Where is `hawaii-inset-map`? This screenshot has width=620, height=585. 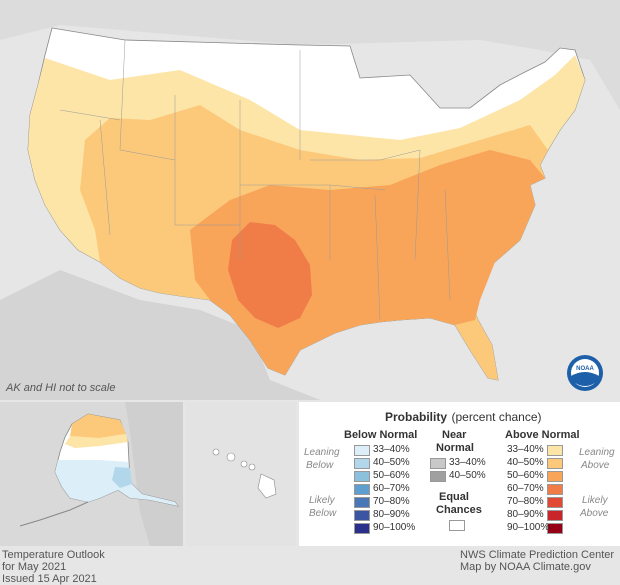
hawaii-inset-map is located at coordinates (241, 474).